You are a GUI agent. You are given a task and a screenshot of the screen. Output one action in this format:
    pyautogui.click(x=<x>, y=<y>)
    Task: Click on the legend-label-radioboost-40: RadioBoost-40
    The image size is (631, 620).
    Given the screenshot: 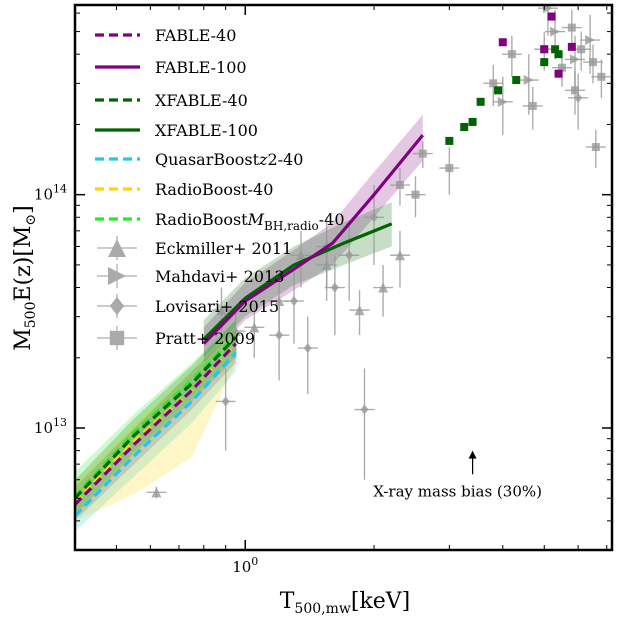 What is the action you would take?
    pyautogui.click(x=214, y=189)
    